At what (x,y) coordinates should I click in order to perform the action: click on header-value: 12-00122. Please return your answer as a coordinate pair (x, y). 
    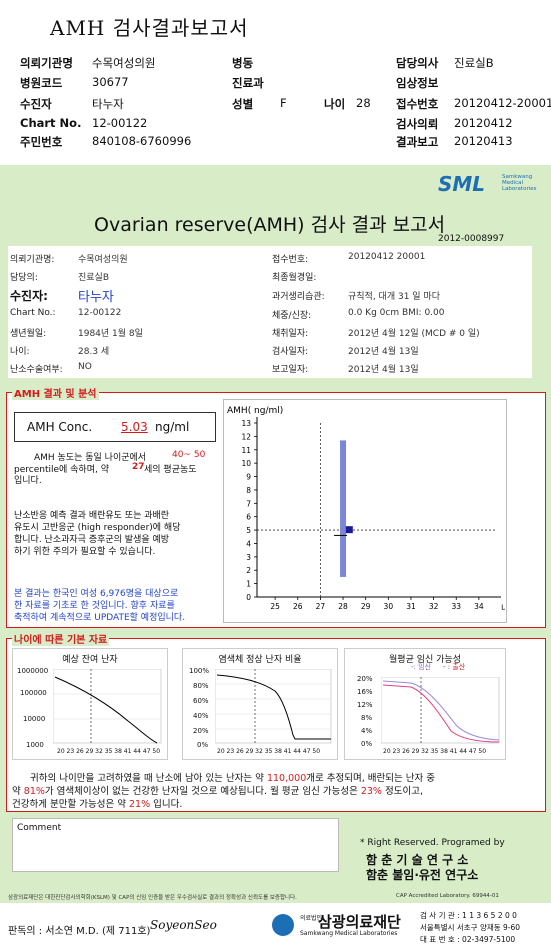
    Looking at the image, I should click on (120, 123).